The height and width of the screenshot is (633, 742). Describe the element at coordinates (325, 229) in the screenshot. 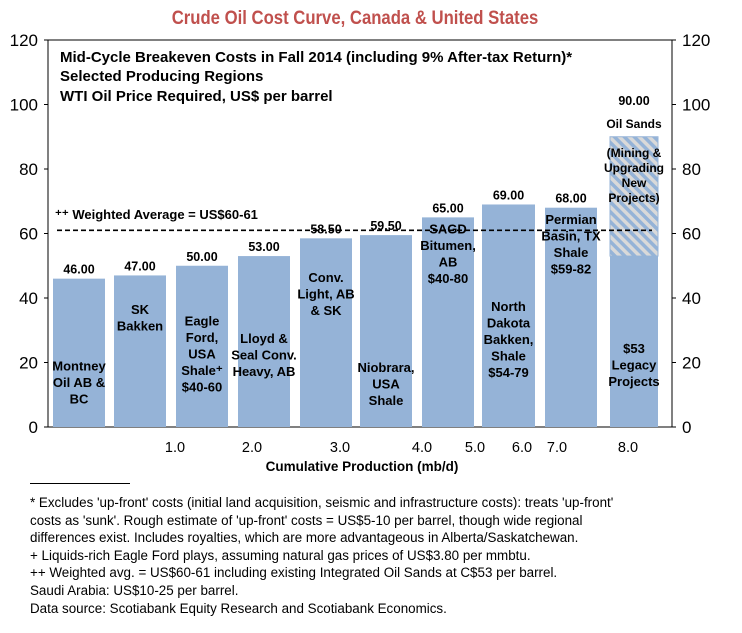

I see `bar-value-label: 58.50` at that location.